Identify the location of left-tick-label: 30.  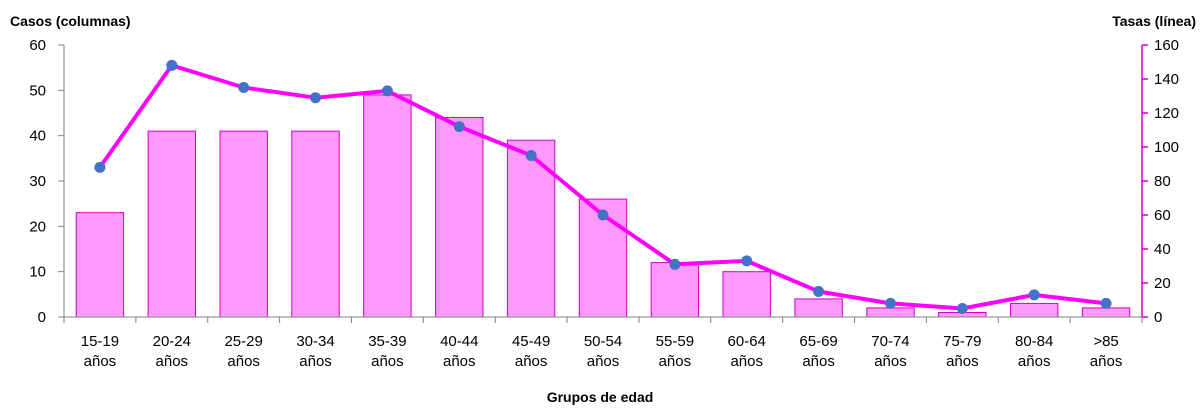
(37, 181).